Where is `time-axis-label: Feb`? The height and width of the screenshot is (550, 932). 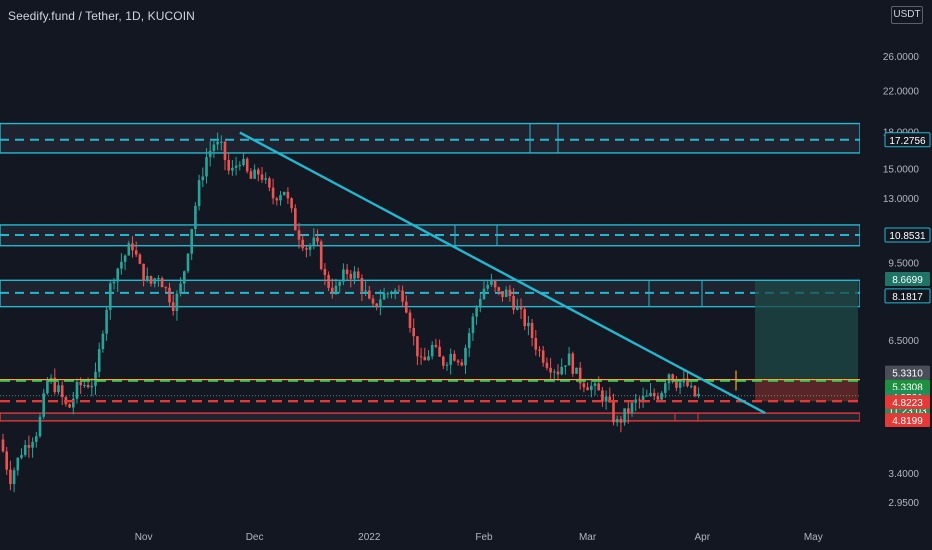
time-axis-label: Feb is located at coordinates (484, 537).